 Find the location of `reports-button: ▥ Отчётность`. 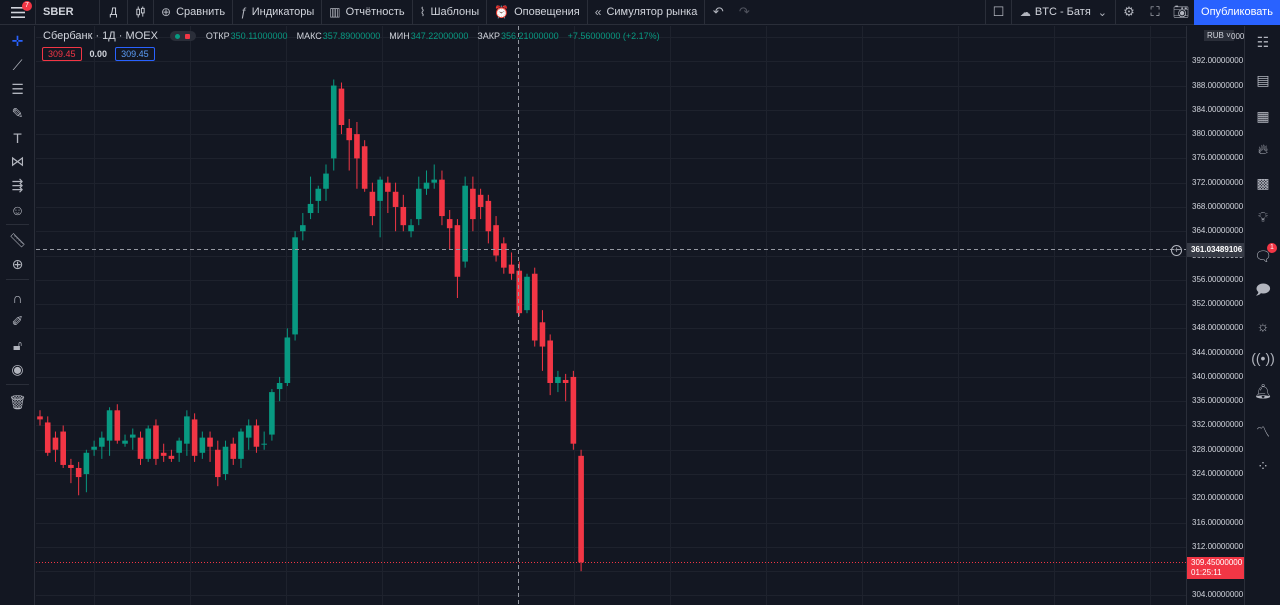

reports-button: ▥ Отчётность is located at coordinates (367, 12).